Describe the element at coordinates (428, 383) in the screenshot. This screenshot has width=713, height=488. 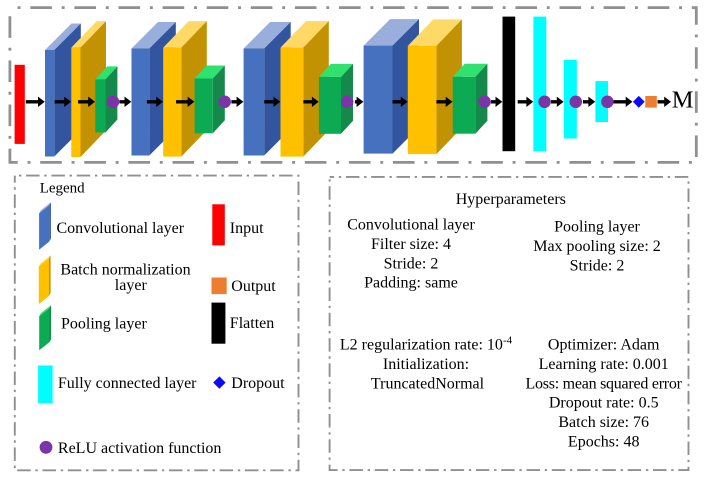
I see `svg-text: TruncatedNormal` at that location.